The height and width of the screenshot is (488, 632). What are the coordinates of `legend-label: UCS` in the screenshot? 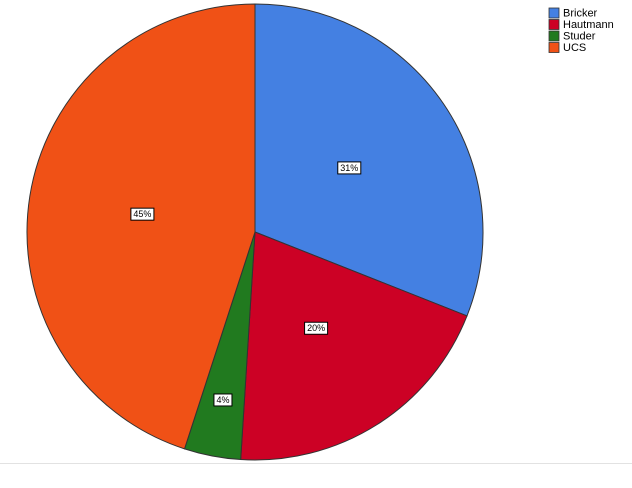 It's located at (574, 48).